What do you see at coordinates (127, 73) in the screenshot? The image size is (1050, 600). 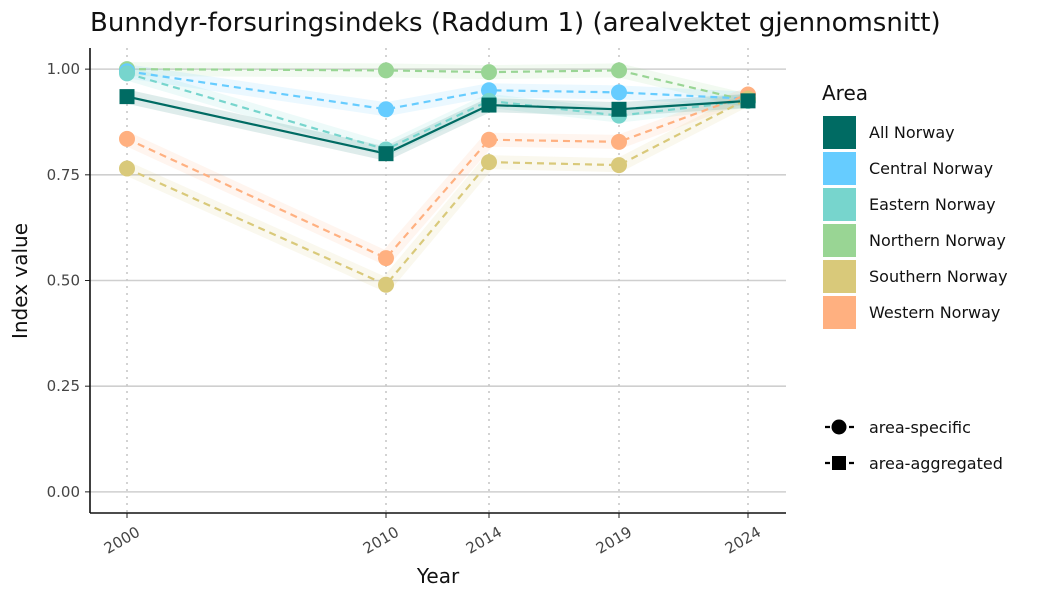 I see `point-eastern-norway` at bounding box center [127, 73].